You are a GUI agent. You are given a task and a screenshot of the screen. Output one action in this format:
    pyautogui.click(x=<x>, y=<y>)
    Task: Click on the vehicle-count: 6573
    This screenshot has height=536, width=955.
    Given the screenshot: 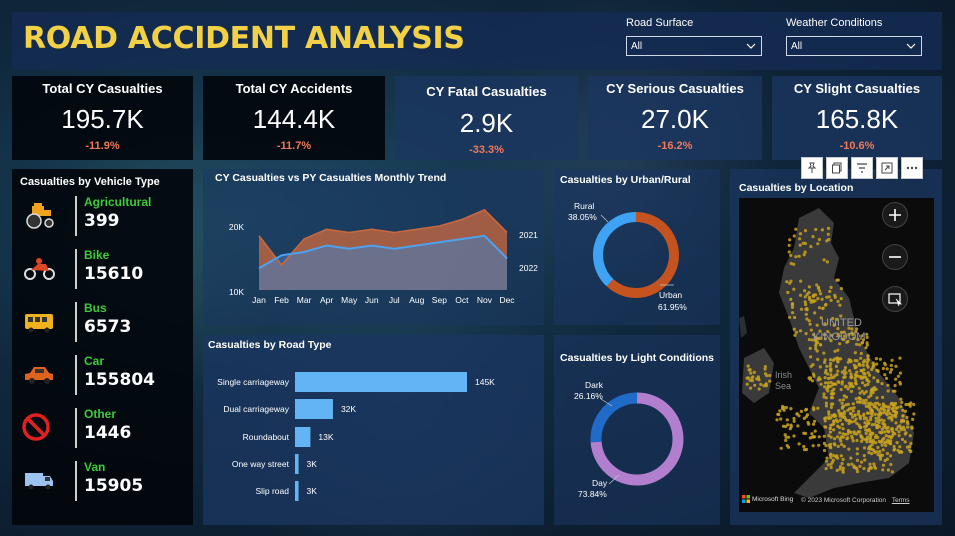 What is the action you would take?
    pyautogui.click(x=108, y=327)
    